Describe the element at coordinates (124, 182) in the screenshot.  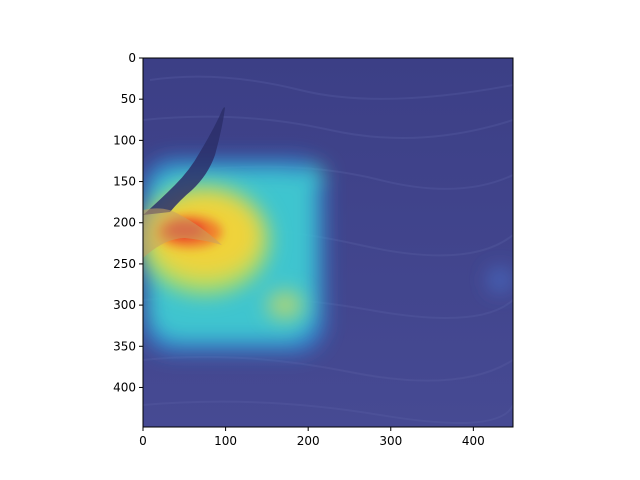
I see `y-tick-label: 150` at that location.